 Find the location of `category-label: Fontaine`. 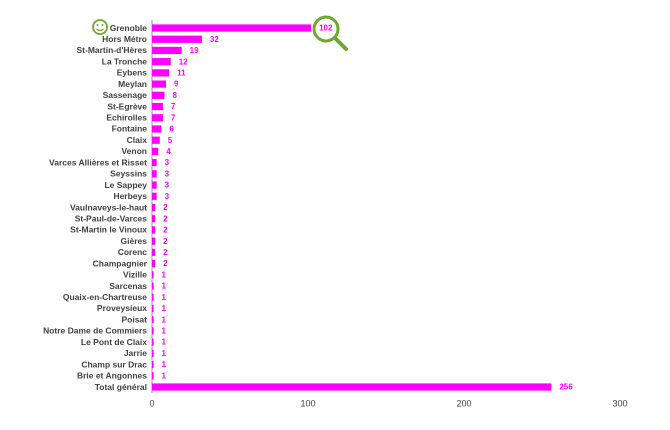

category-label: Fontaine is located at coordinates (130, 129).